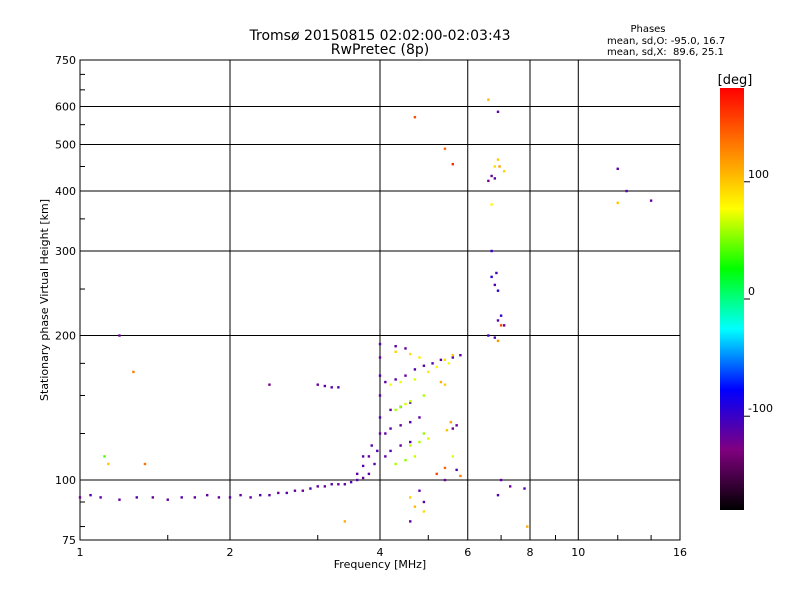 The width and height of the screenshot is (800, 600). What do you see at coordinates (69, 540) in the screenshot?
I see `y-tick-label: 75` at bounding box center [69, 540].